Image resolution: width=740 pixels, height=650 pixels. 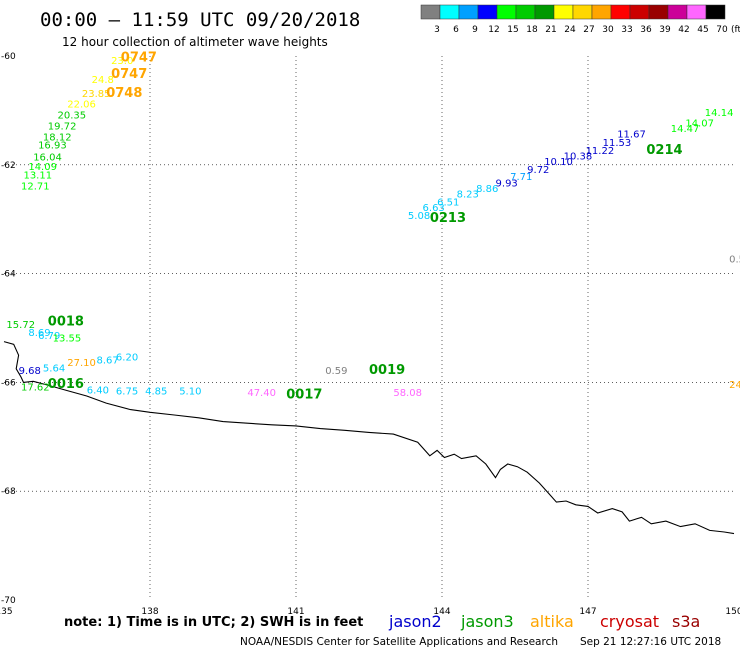 What do you see at coordinates (261, 393) in the screenshot?
I see `wave-height-value: 47.40` at bounding box center [261, 393].